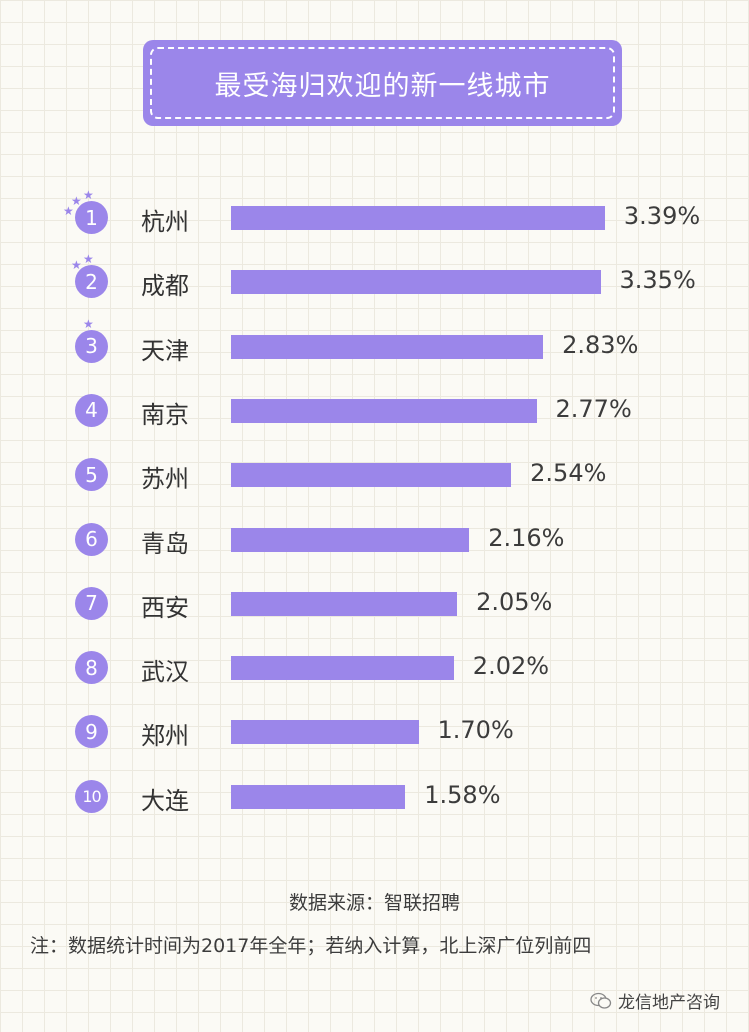 This screenshot has width=749, height=1032. Describe the element at coordinates (91, 796) in the screenshot. I see `rank-badge: 10` at that location.